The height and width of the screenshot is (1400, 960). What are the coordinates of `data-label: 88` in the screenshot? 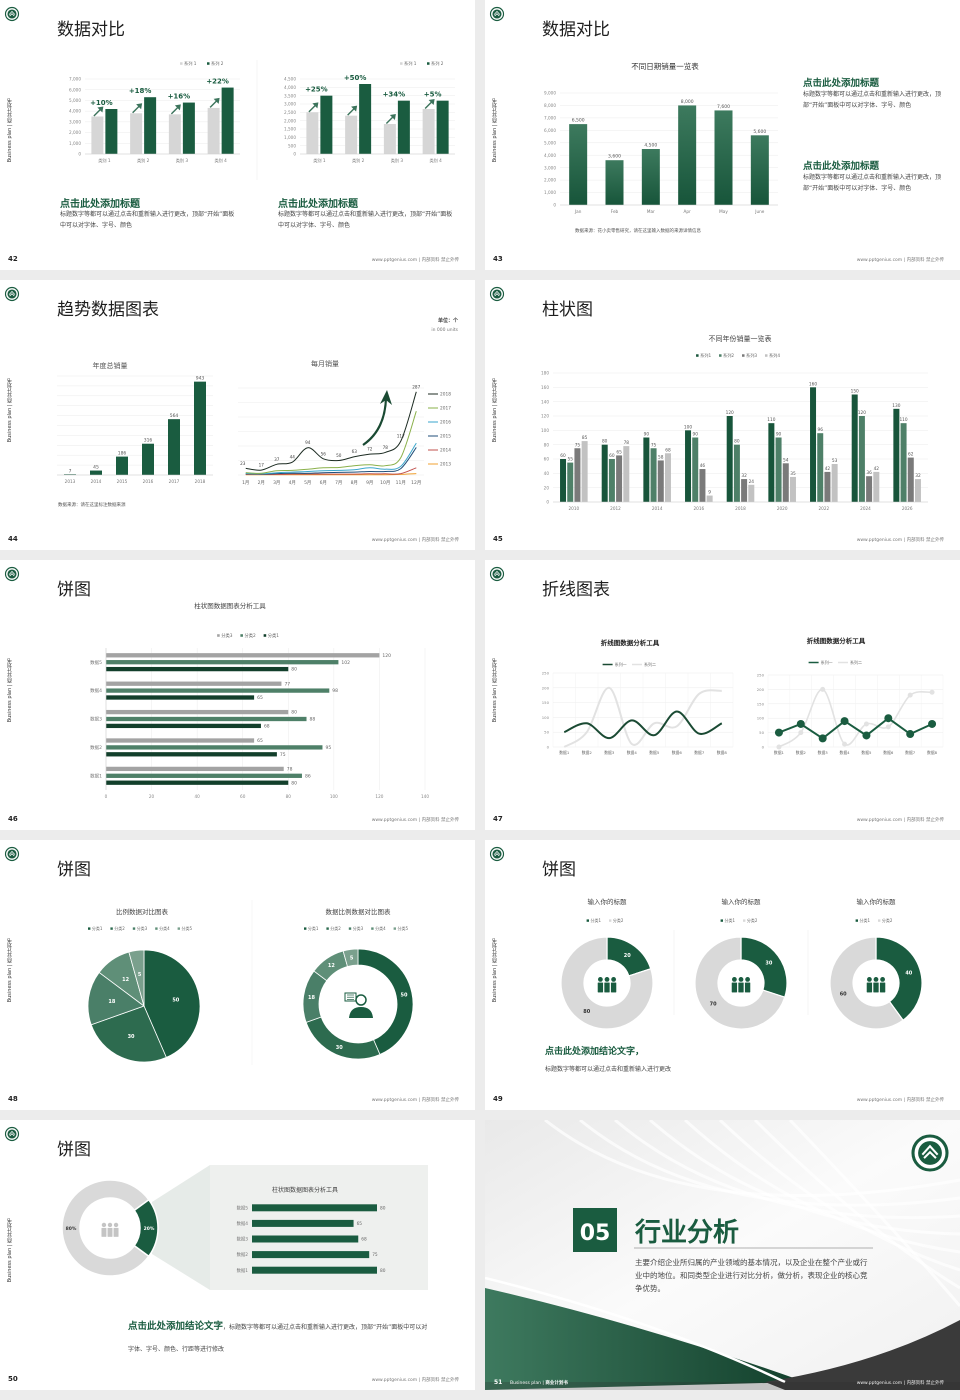 It's located at (313, 720).